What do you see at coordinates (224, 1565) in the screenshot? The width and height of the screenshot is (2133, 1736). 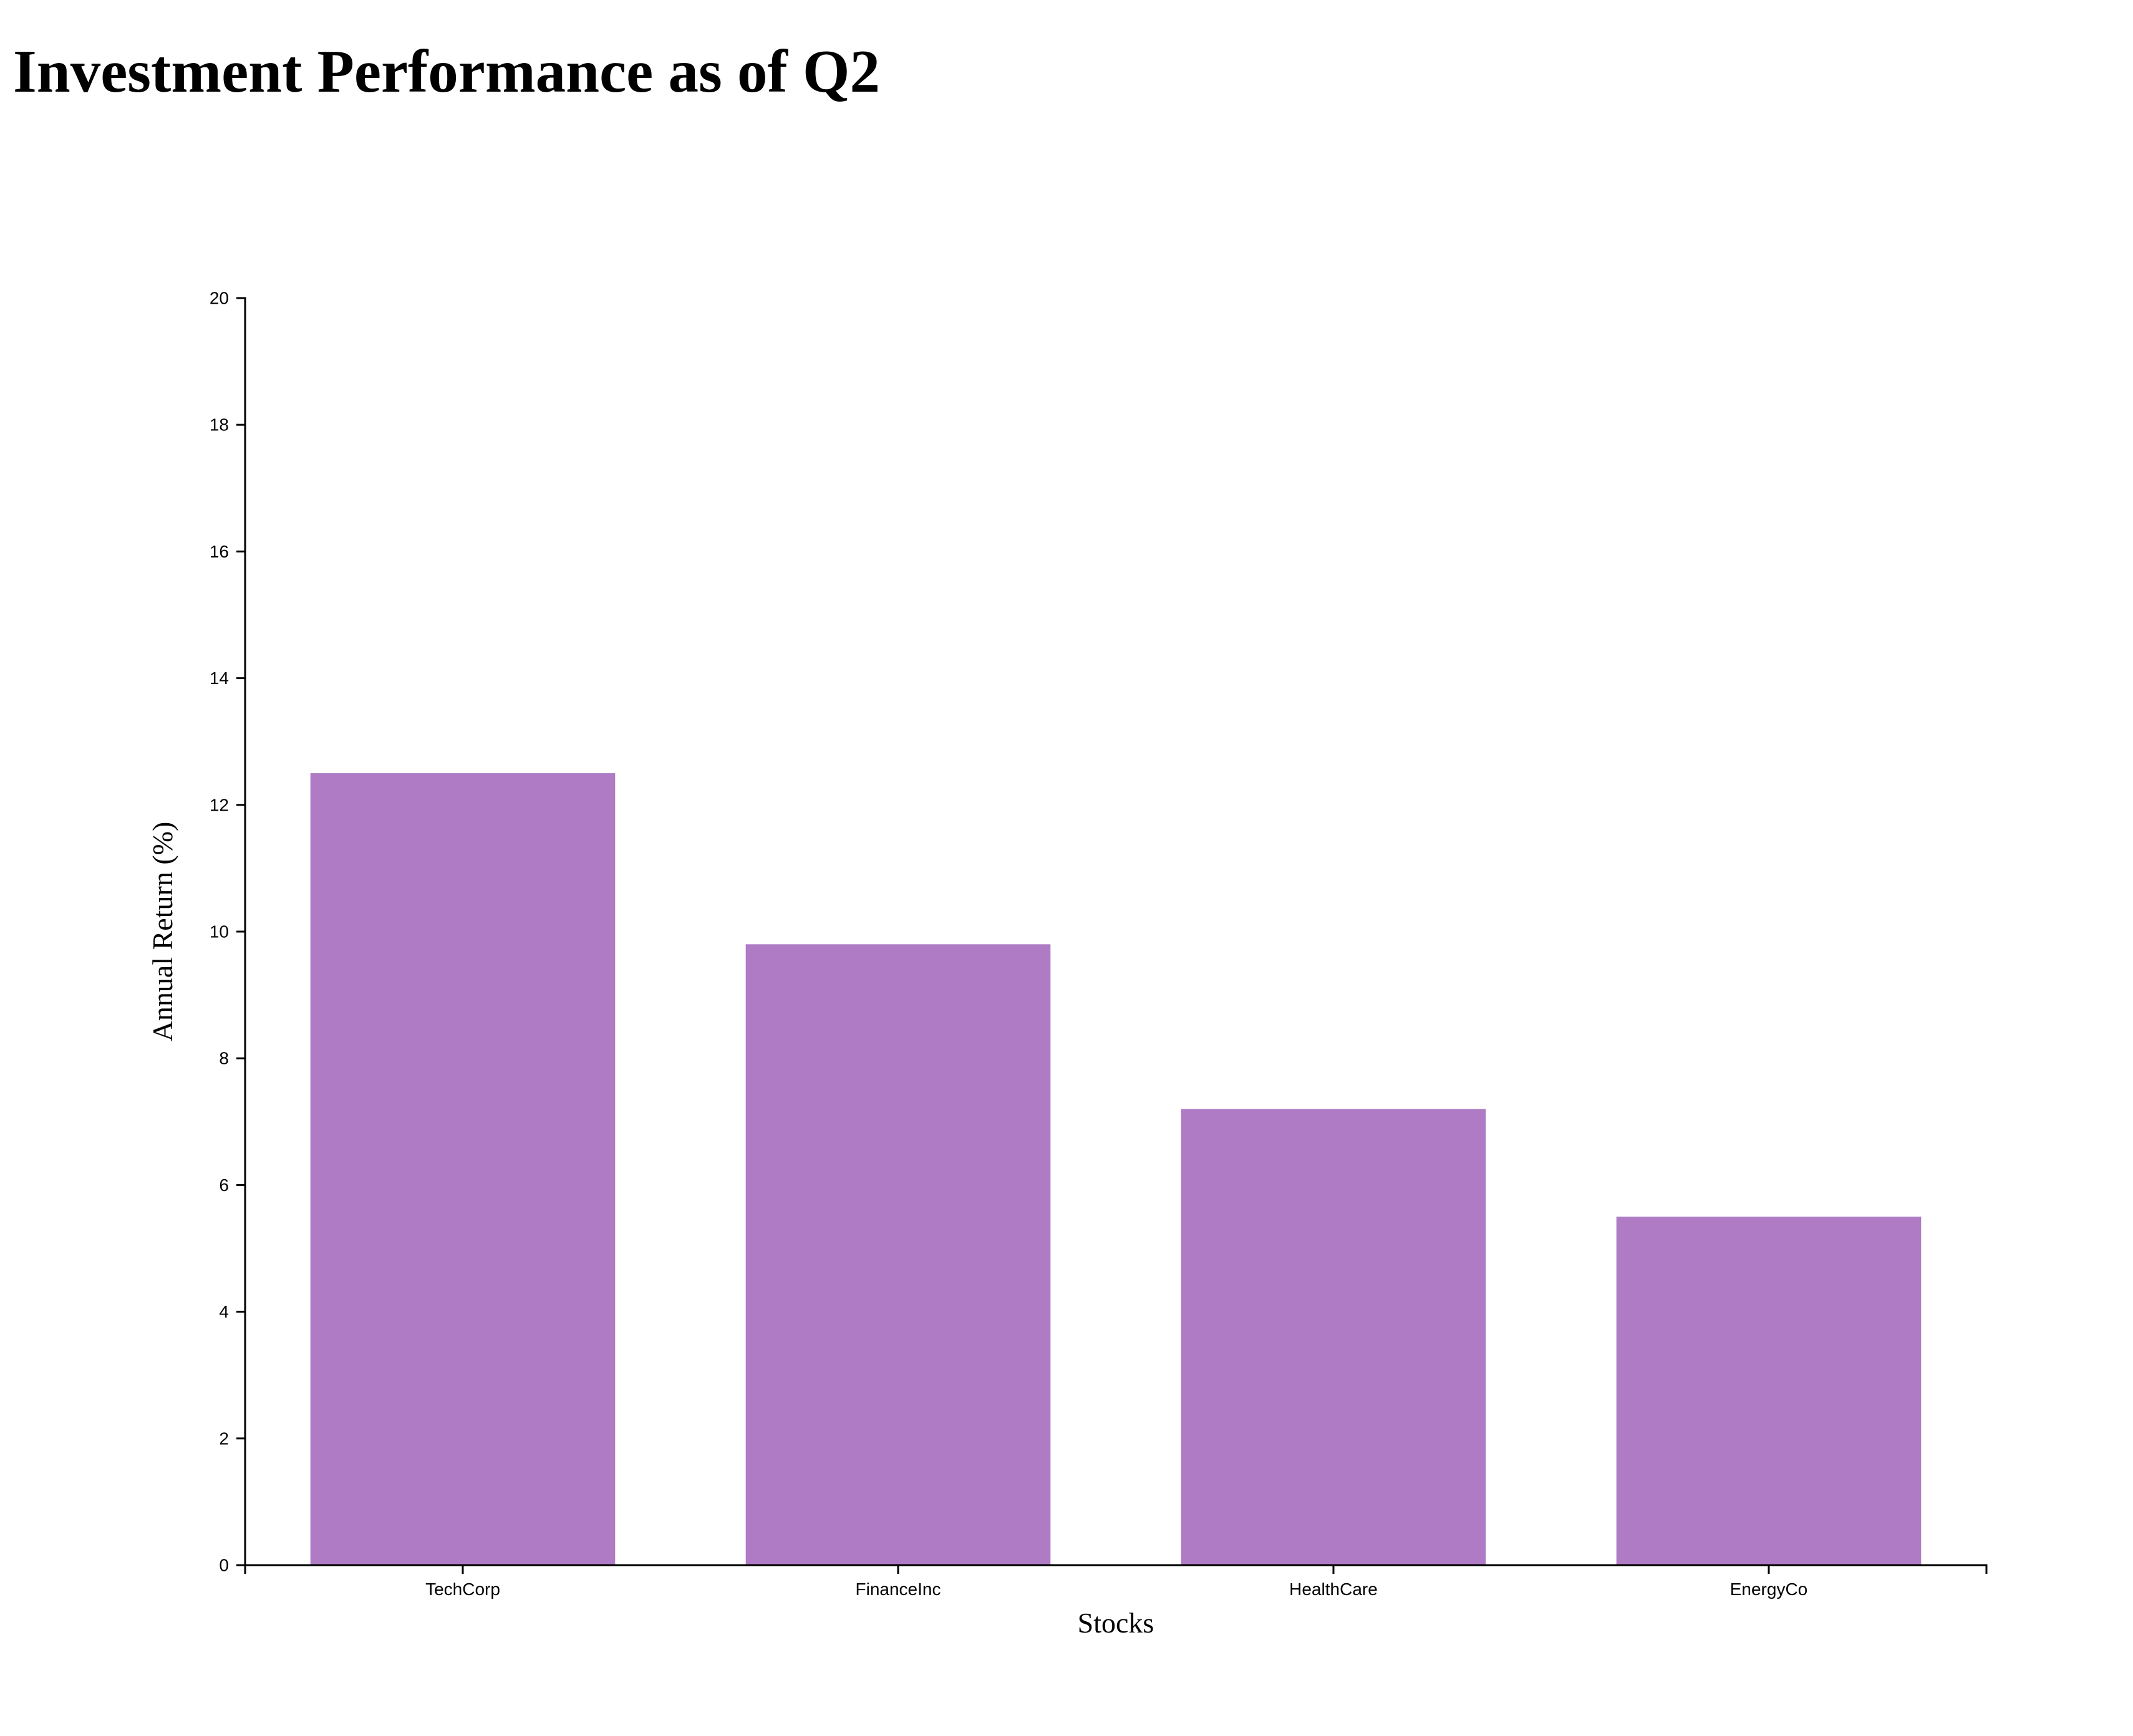 I see `y-tick-label: 0` at bounding box center [224, 1565].